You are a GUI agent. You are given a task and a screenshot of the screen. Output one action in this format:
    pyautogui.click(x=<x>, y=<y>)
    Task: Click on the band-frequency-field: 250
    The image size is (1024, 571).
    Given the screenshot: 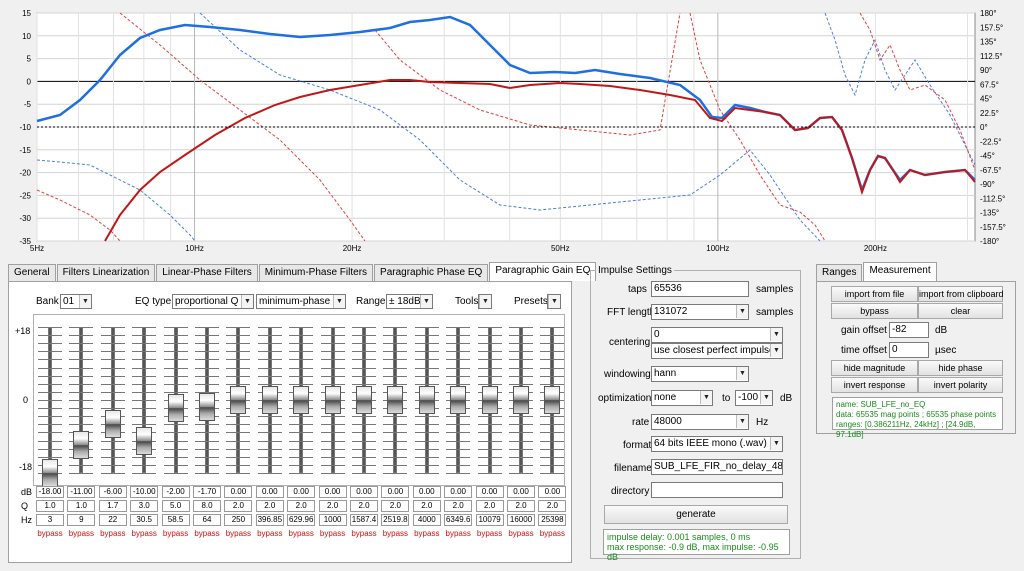 What is the action you would take?
    pyautogui.click(x=238, y=520)
    